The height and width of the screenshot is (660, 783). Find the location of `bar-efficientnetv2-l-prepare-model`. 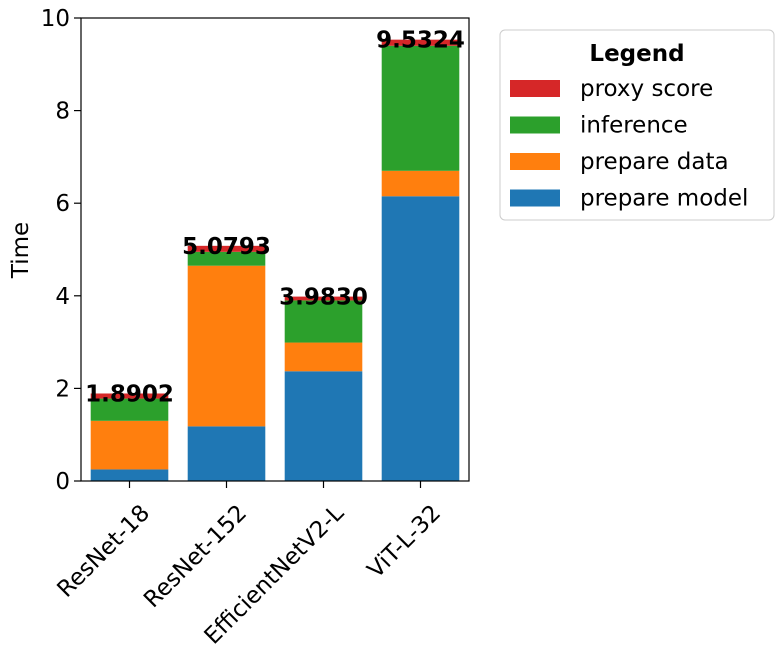

bar-efficientnetv2-l-prepare-model is located at coordinates (323, 426).